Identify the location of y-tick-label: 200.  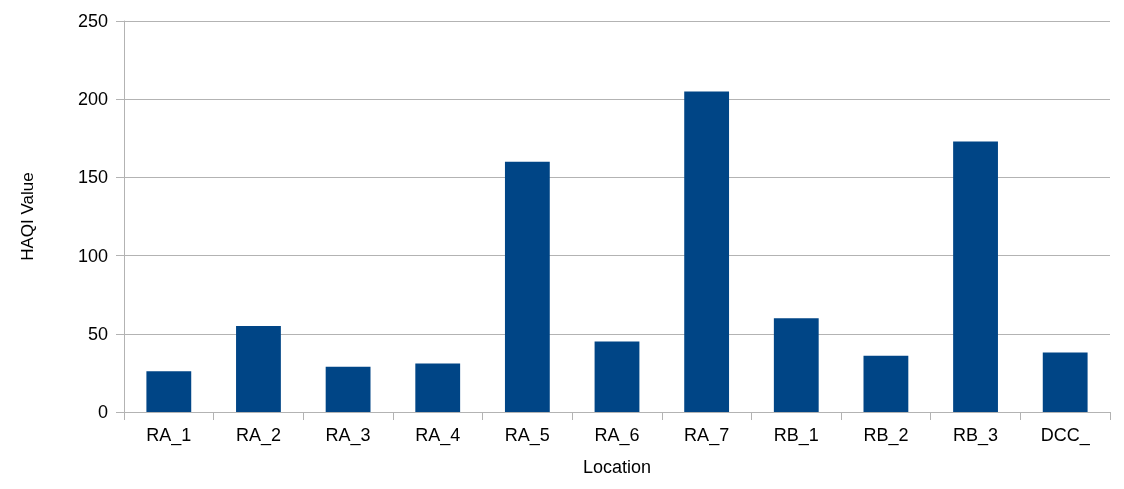
(92, 99).